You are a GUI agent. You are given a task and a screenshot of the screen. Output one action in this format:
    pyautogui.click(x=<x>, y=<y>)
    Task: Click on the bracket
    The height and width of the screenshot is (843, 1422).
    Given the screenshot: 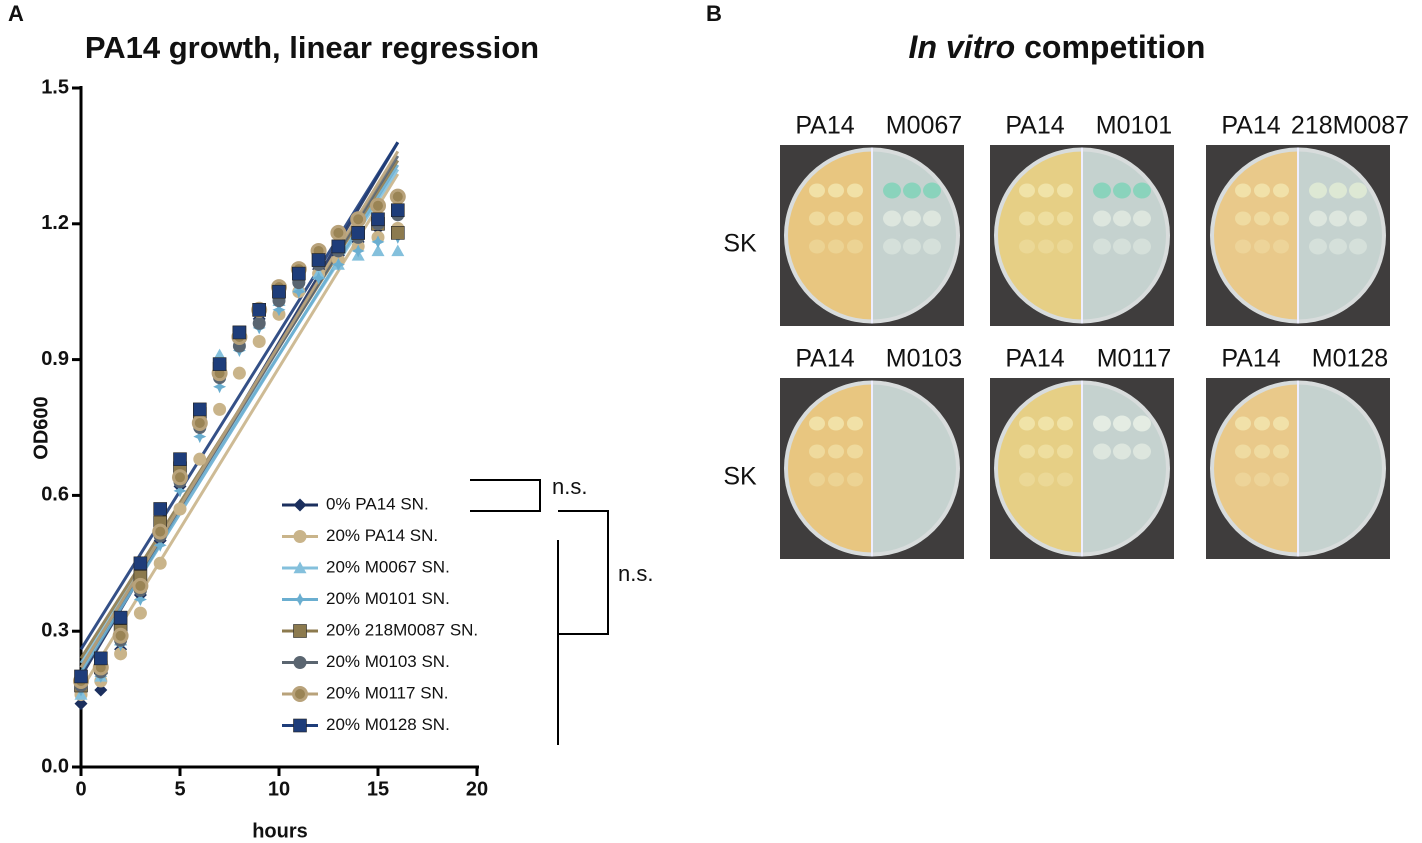 What is the action you would take?
    pyautogui.click(x=583, y=572)
    